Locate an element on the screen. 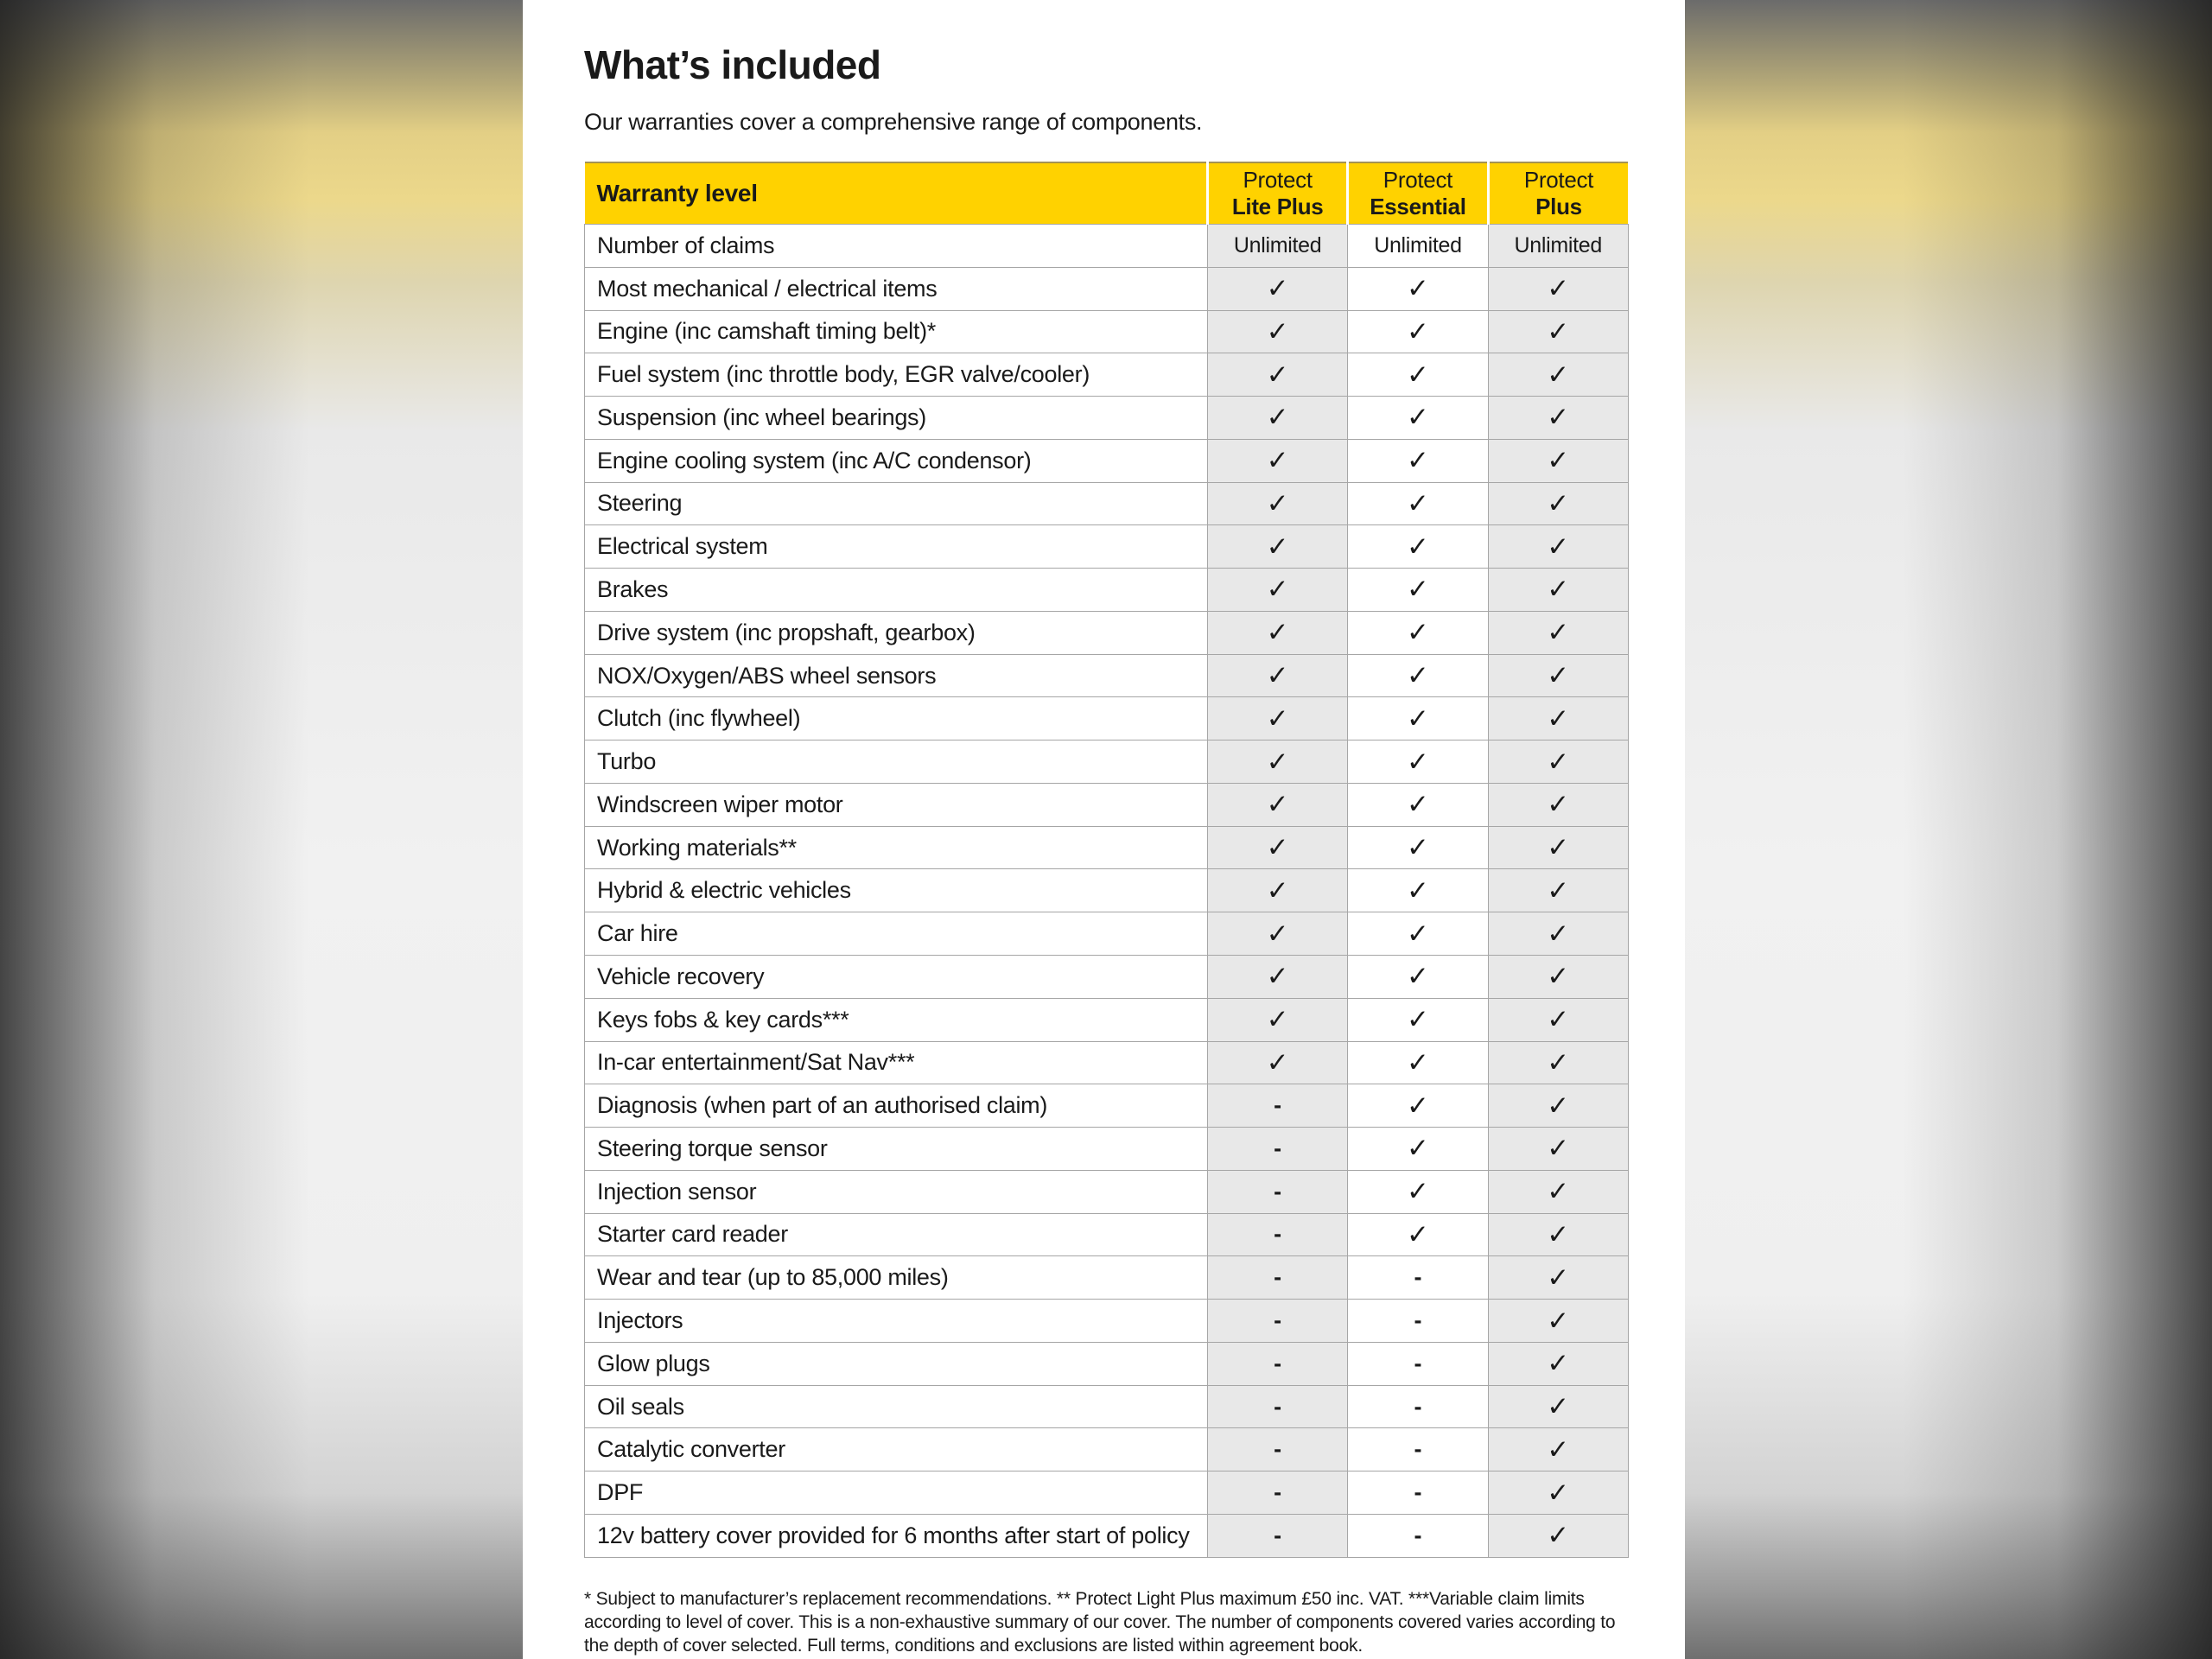 This screenshot has height=1659, width=2212. table-row: Wear and tear (up to 85,000 miles) - - ✓ is located at coordinates (1106, 1277).